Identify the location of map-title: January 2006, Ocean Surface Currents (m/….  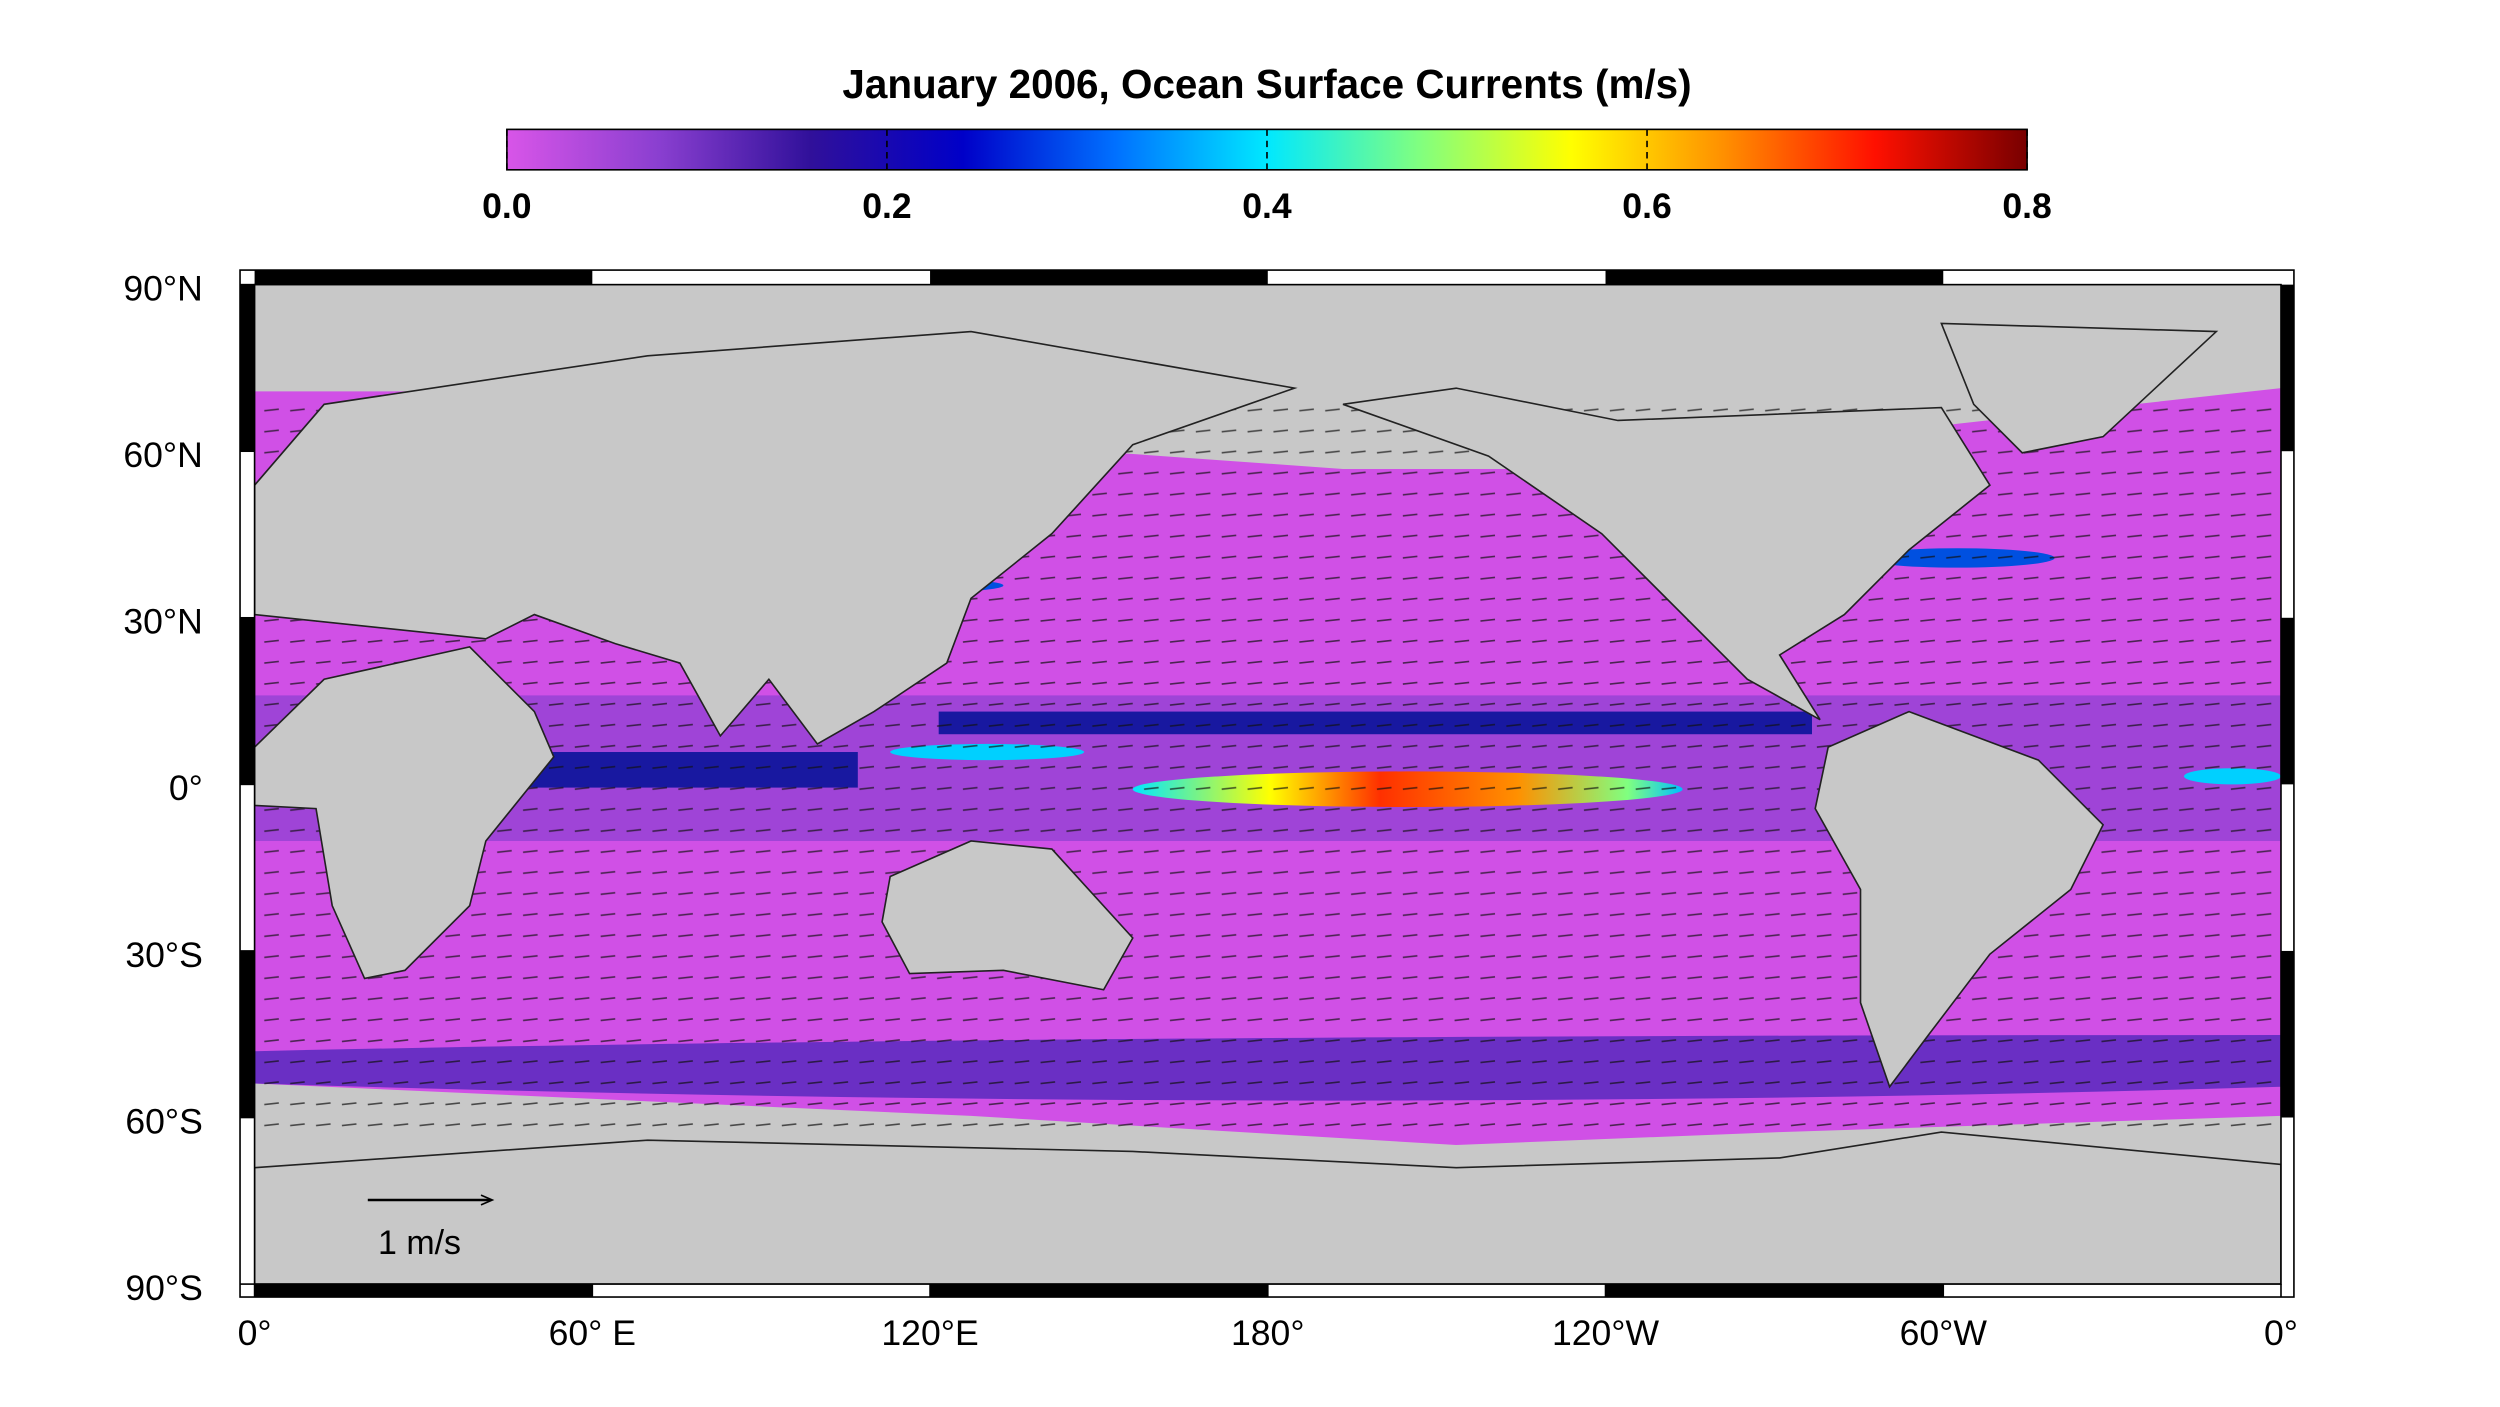
(1266, 84).